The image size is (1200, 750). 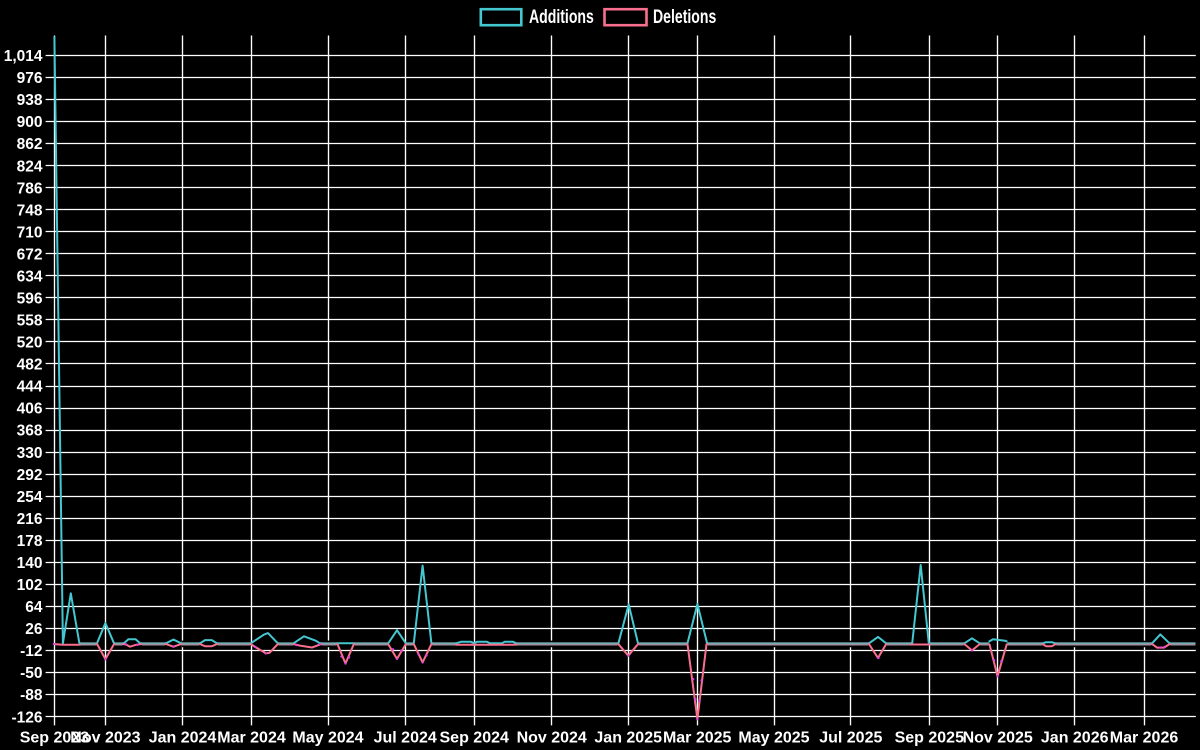 I want to click on svg-text: 786, so click(x=30, y=188).